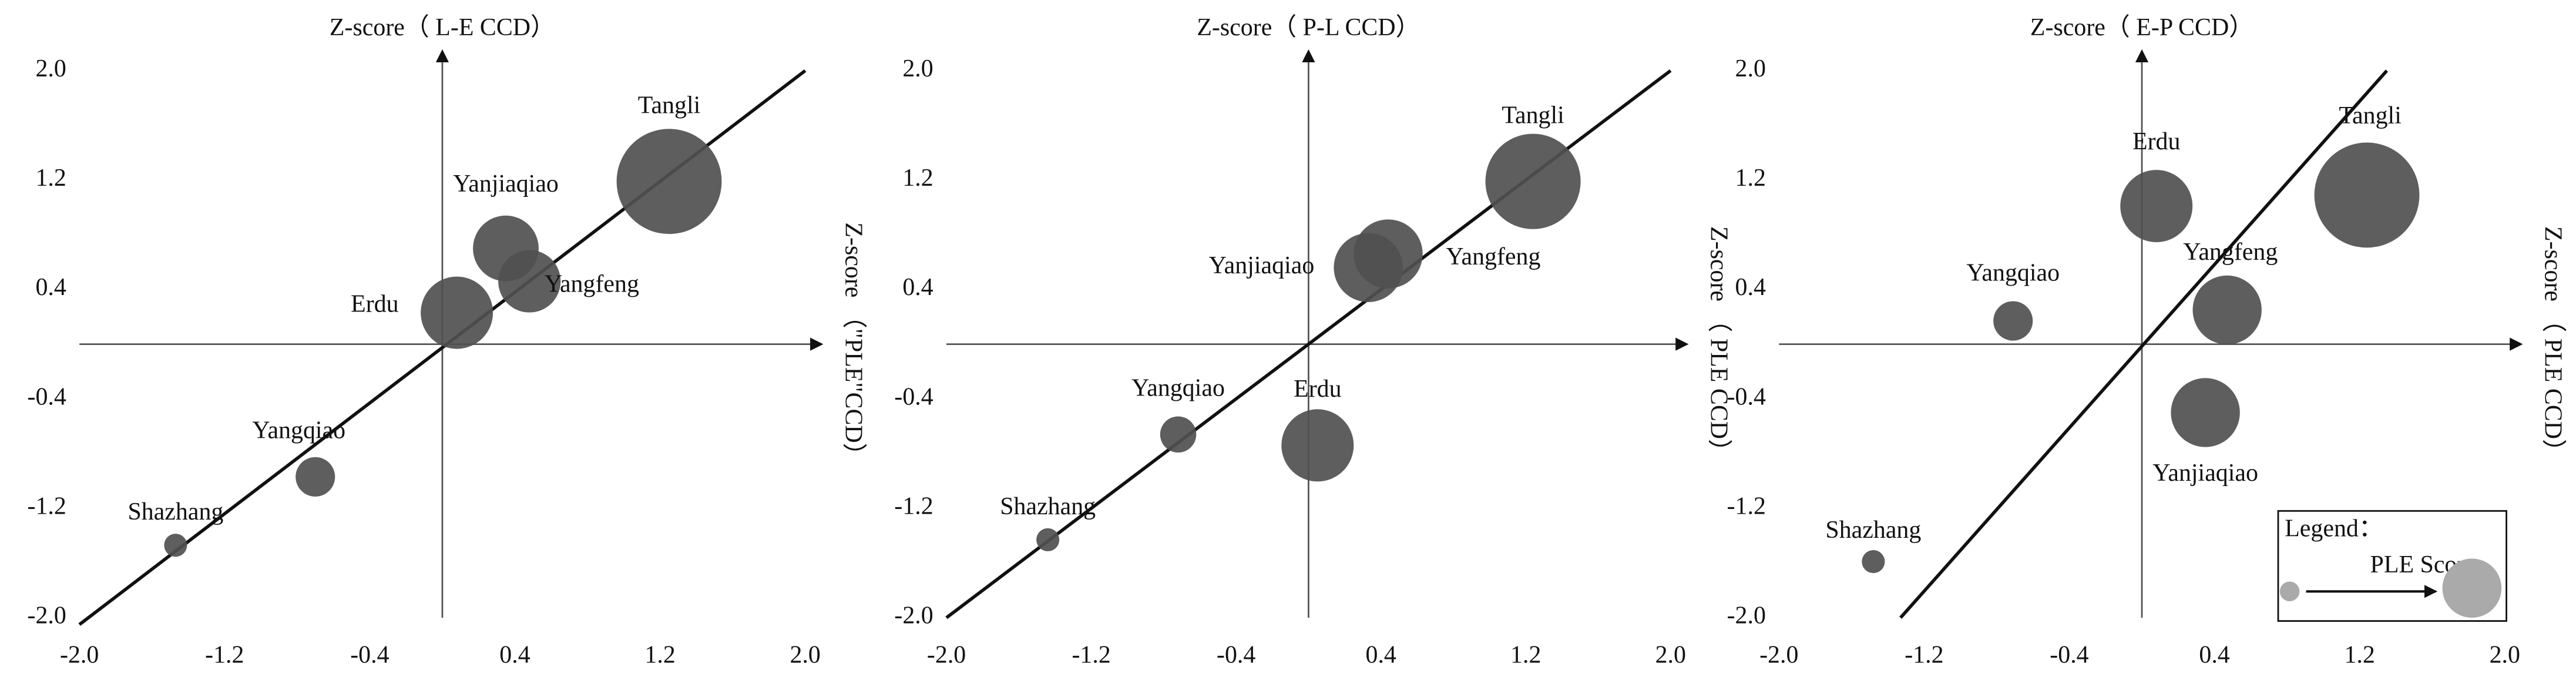 This screenshot has height=690, width=2576. I want to click on legend-box, so click(2392, 566).